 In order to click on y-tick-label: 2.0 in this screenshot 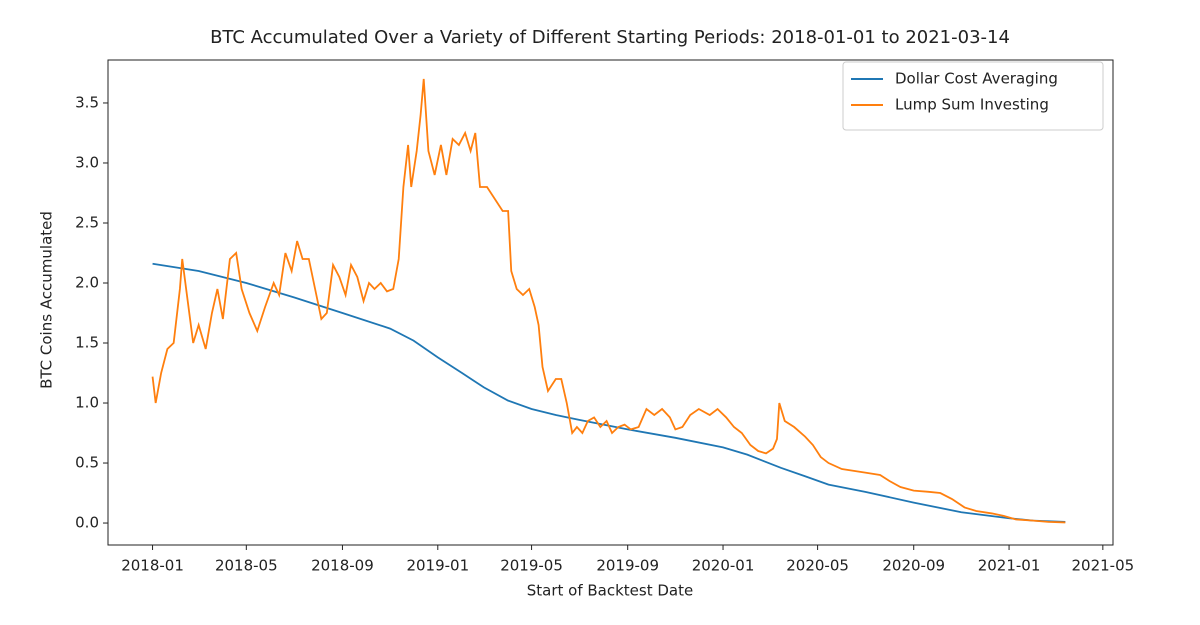, I will do `click(87, 282)`.